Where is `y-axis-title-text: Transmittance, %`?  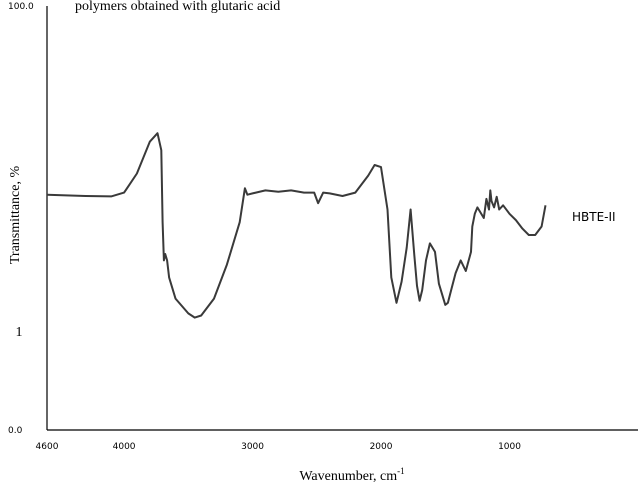
y-axis-title-text: Transmittance, % is located at coordinates (15, 215).